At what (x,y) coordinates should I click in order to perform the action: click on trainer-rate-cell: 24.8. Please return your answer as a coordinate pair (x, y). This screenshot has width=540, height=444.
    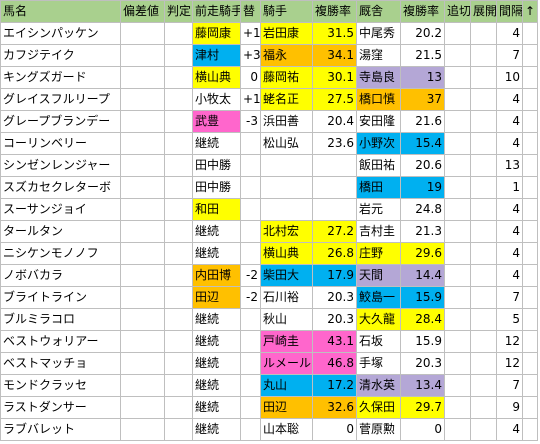
    Looking at the image, I should click on (422, 209).